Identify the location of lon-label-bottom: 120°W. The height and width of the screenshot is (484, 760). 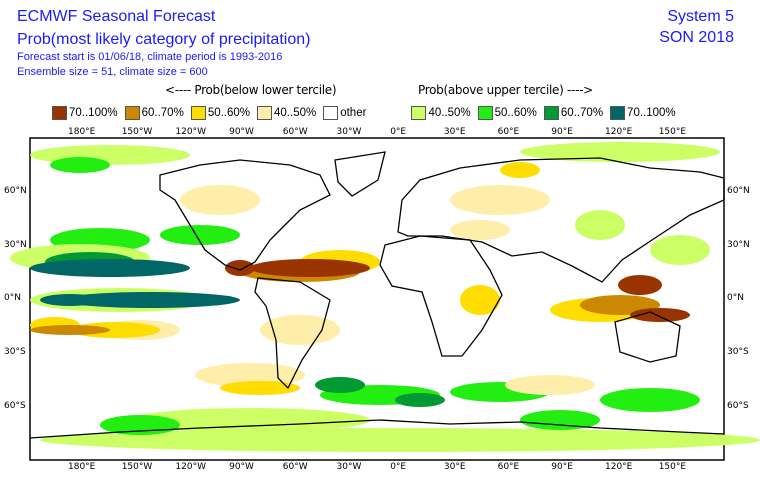
(190, 467).